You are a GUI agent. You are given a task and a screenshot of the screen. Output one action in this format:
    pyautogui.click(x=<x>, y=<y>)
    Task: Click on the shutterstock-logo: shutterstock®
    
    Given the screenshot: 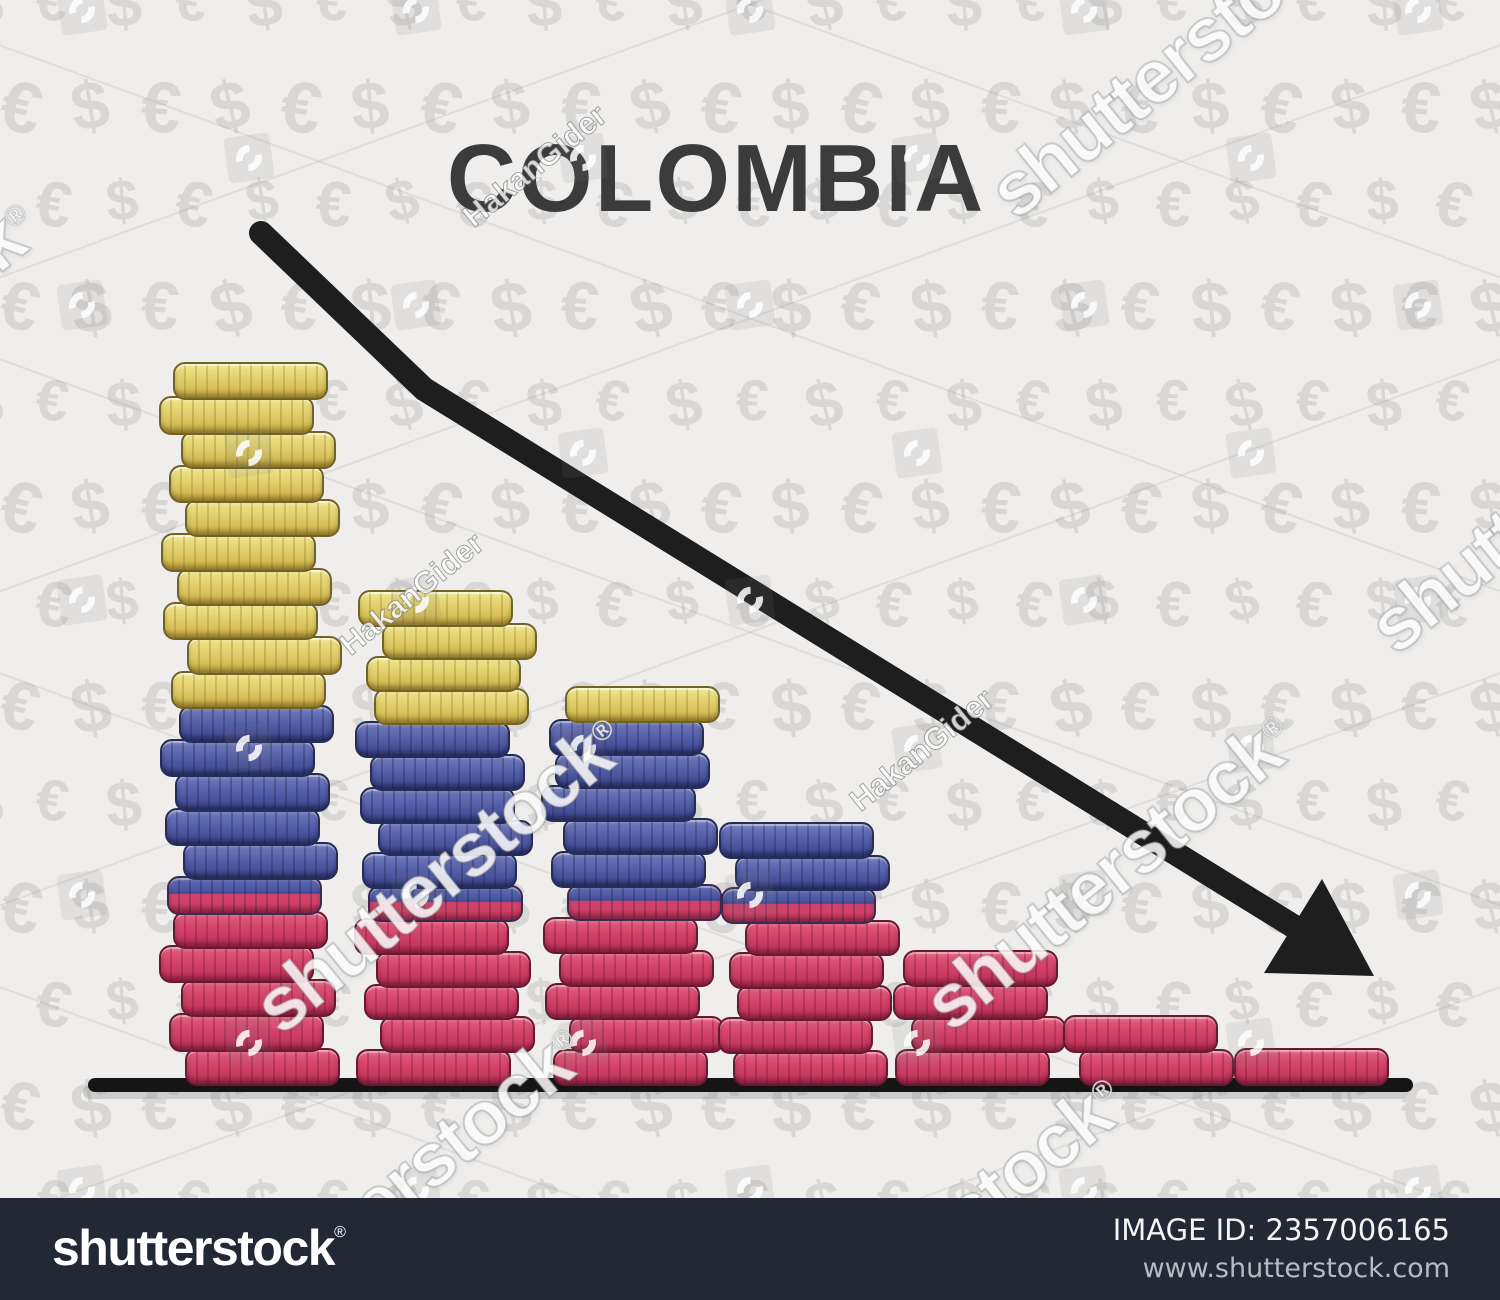 What is the action you would take?
    pyautogui.click(x=199, y=1248)
    